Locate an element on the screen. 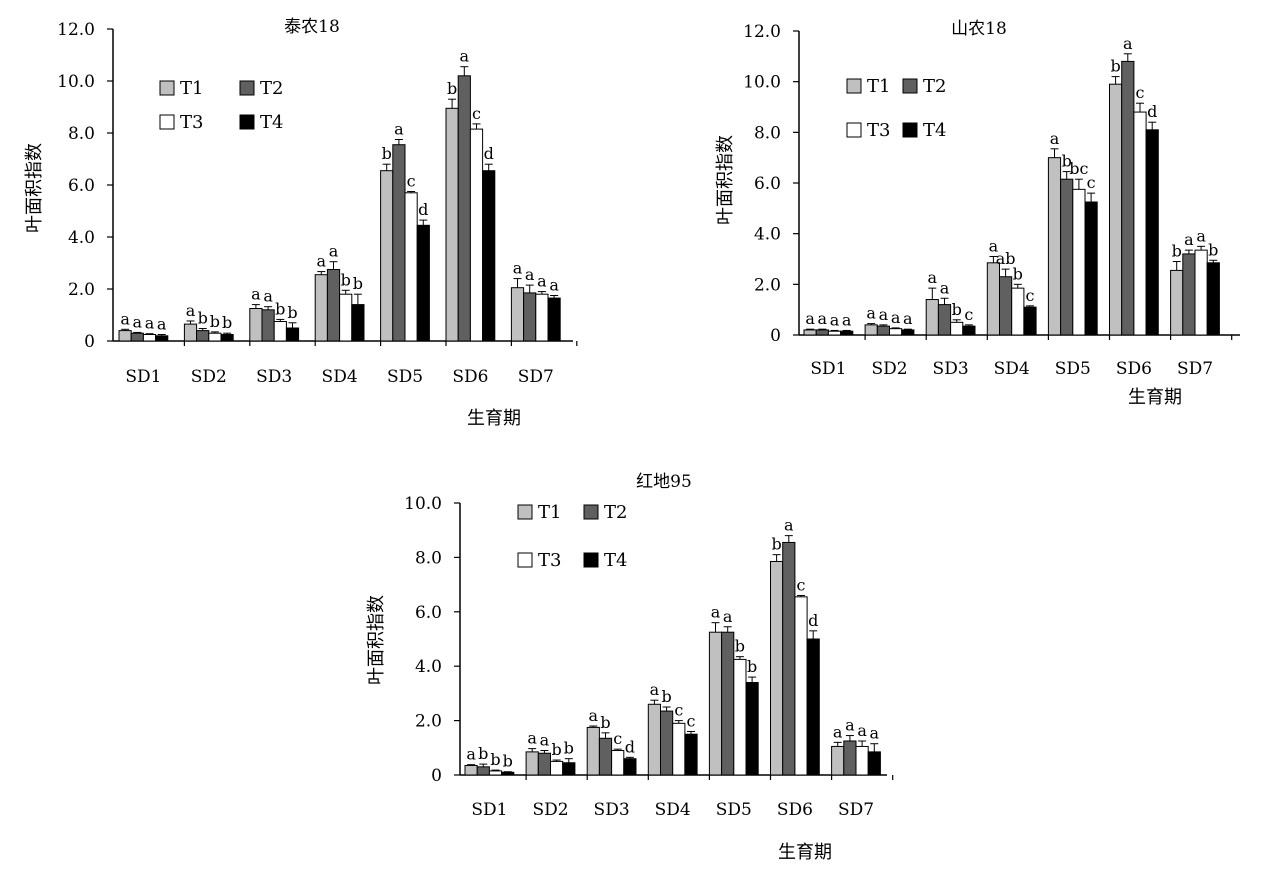  y-tick-label: 10.0 is located at coordinates (762, 83).